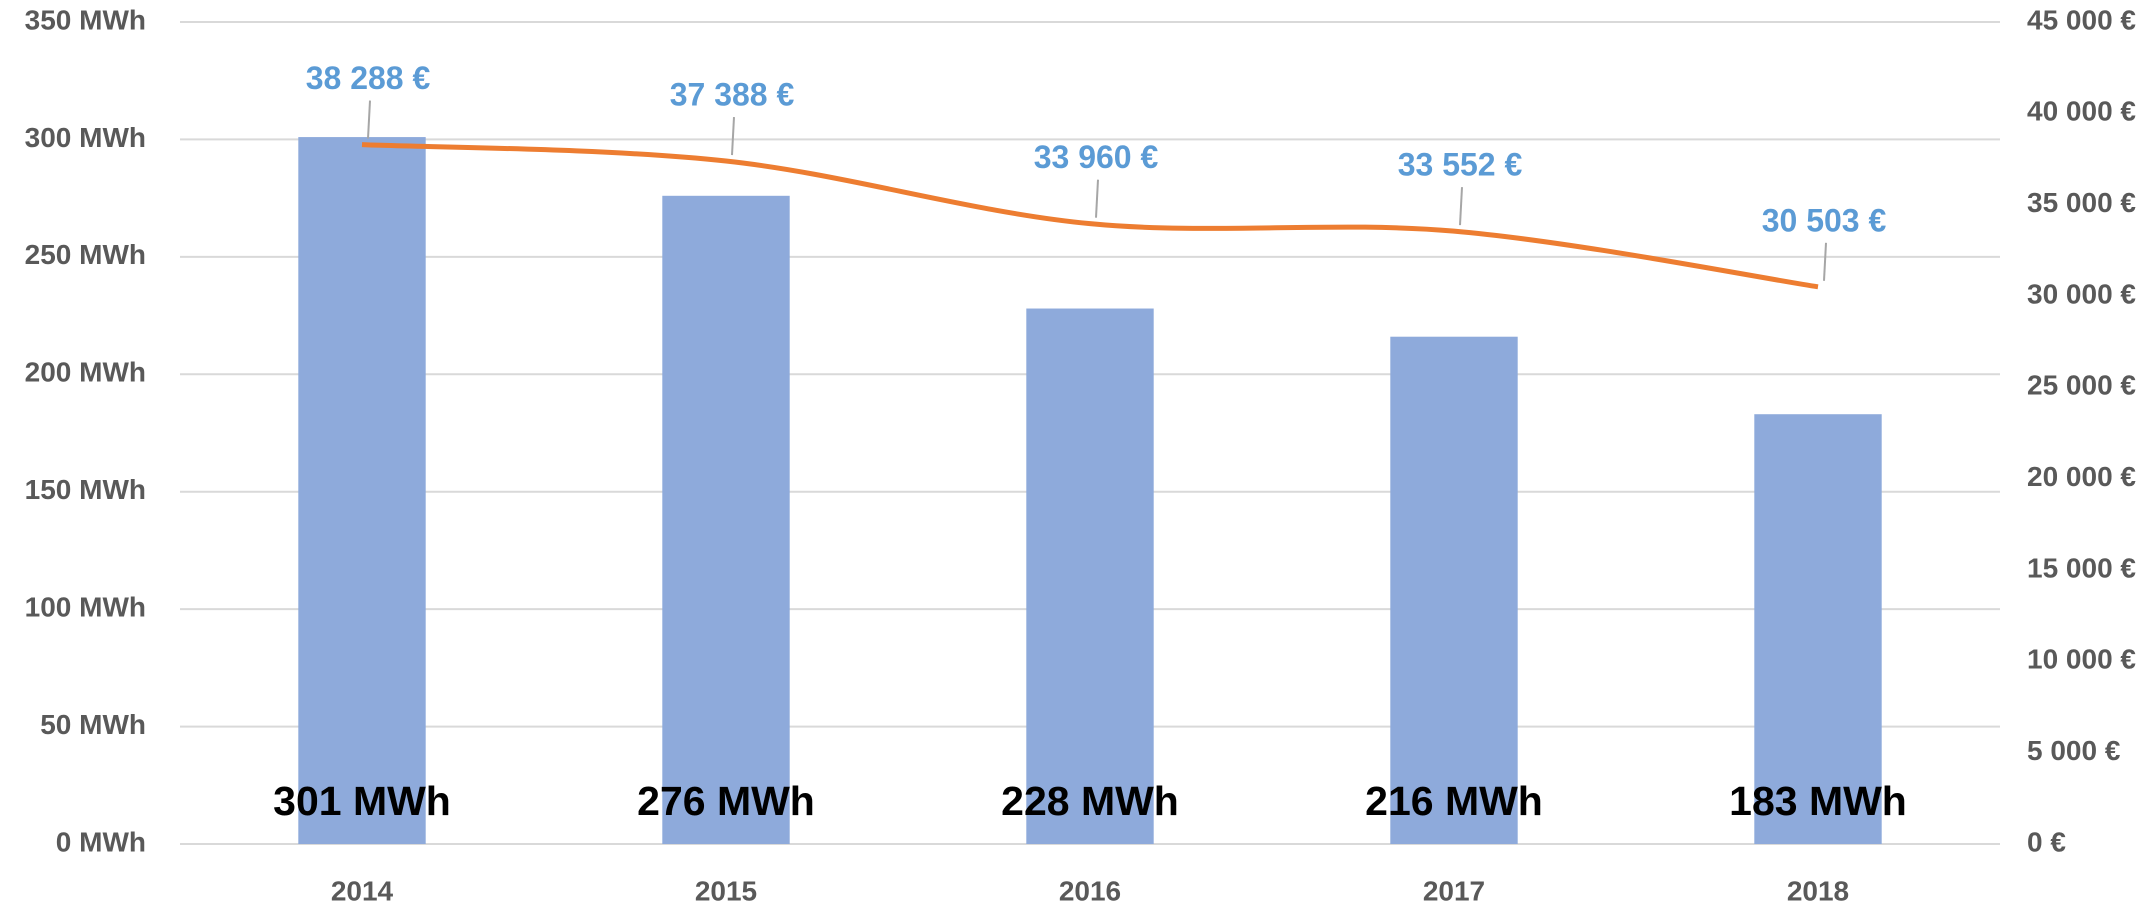 This screenshot has width=2155, height=909. Describe the element at coordinates (1096, 157) in the screenshot. I see `line-value-label: 33 960 €` at that location.